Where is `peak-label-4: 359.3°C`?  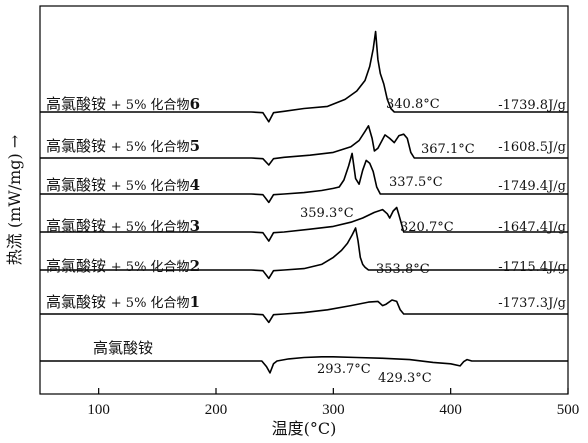 peak-label-4: 359.3°C is located at coordinates (327, 213).